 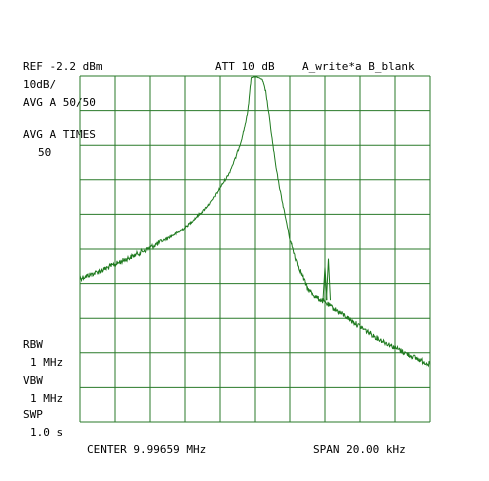 I want to click on swp-value: 1.0 s, so click(x=47, y=432).